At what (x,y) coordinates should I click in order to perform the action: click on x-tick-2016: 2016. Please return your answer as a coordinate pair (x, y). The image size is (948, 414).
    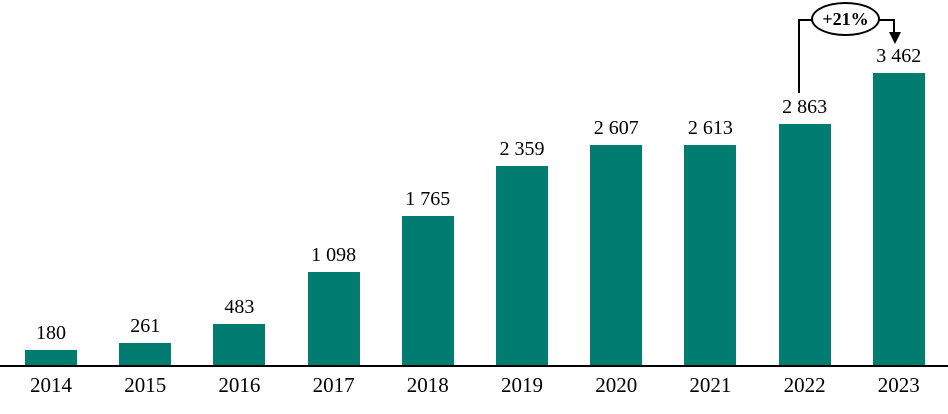
    Looking at the image, I should click on (239, 385).